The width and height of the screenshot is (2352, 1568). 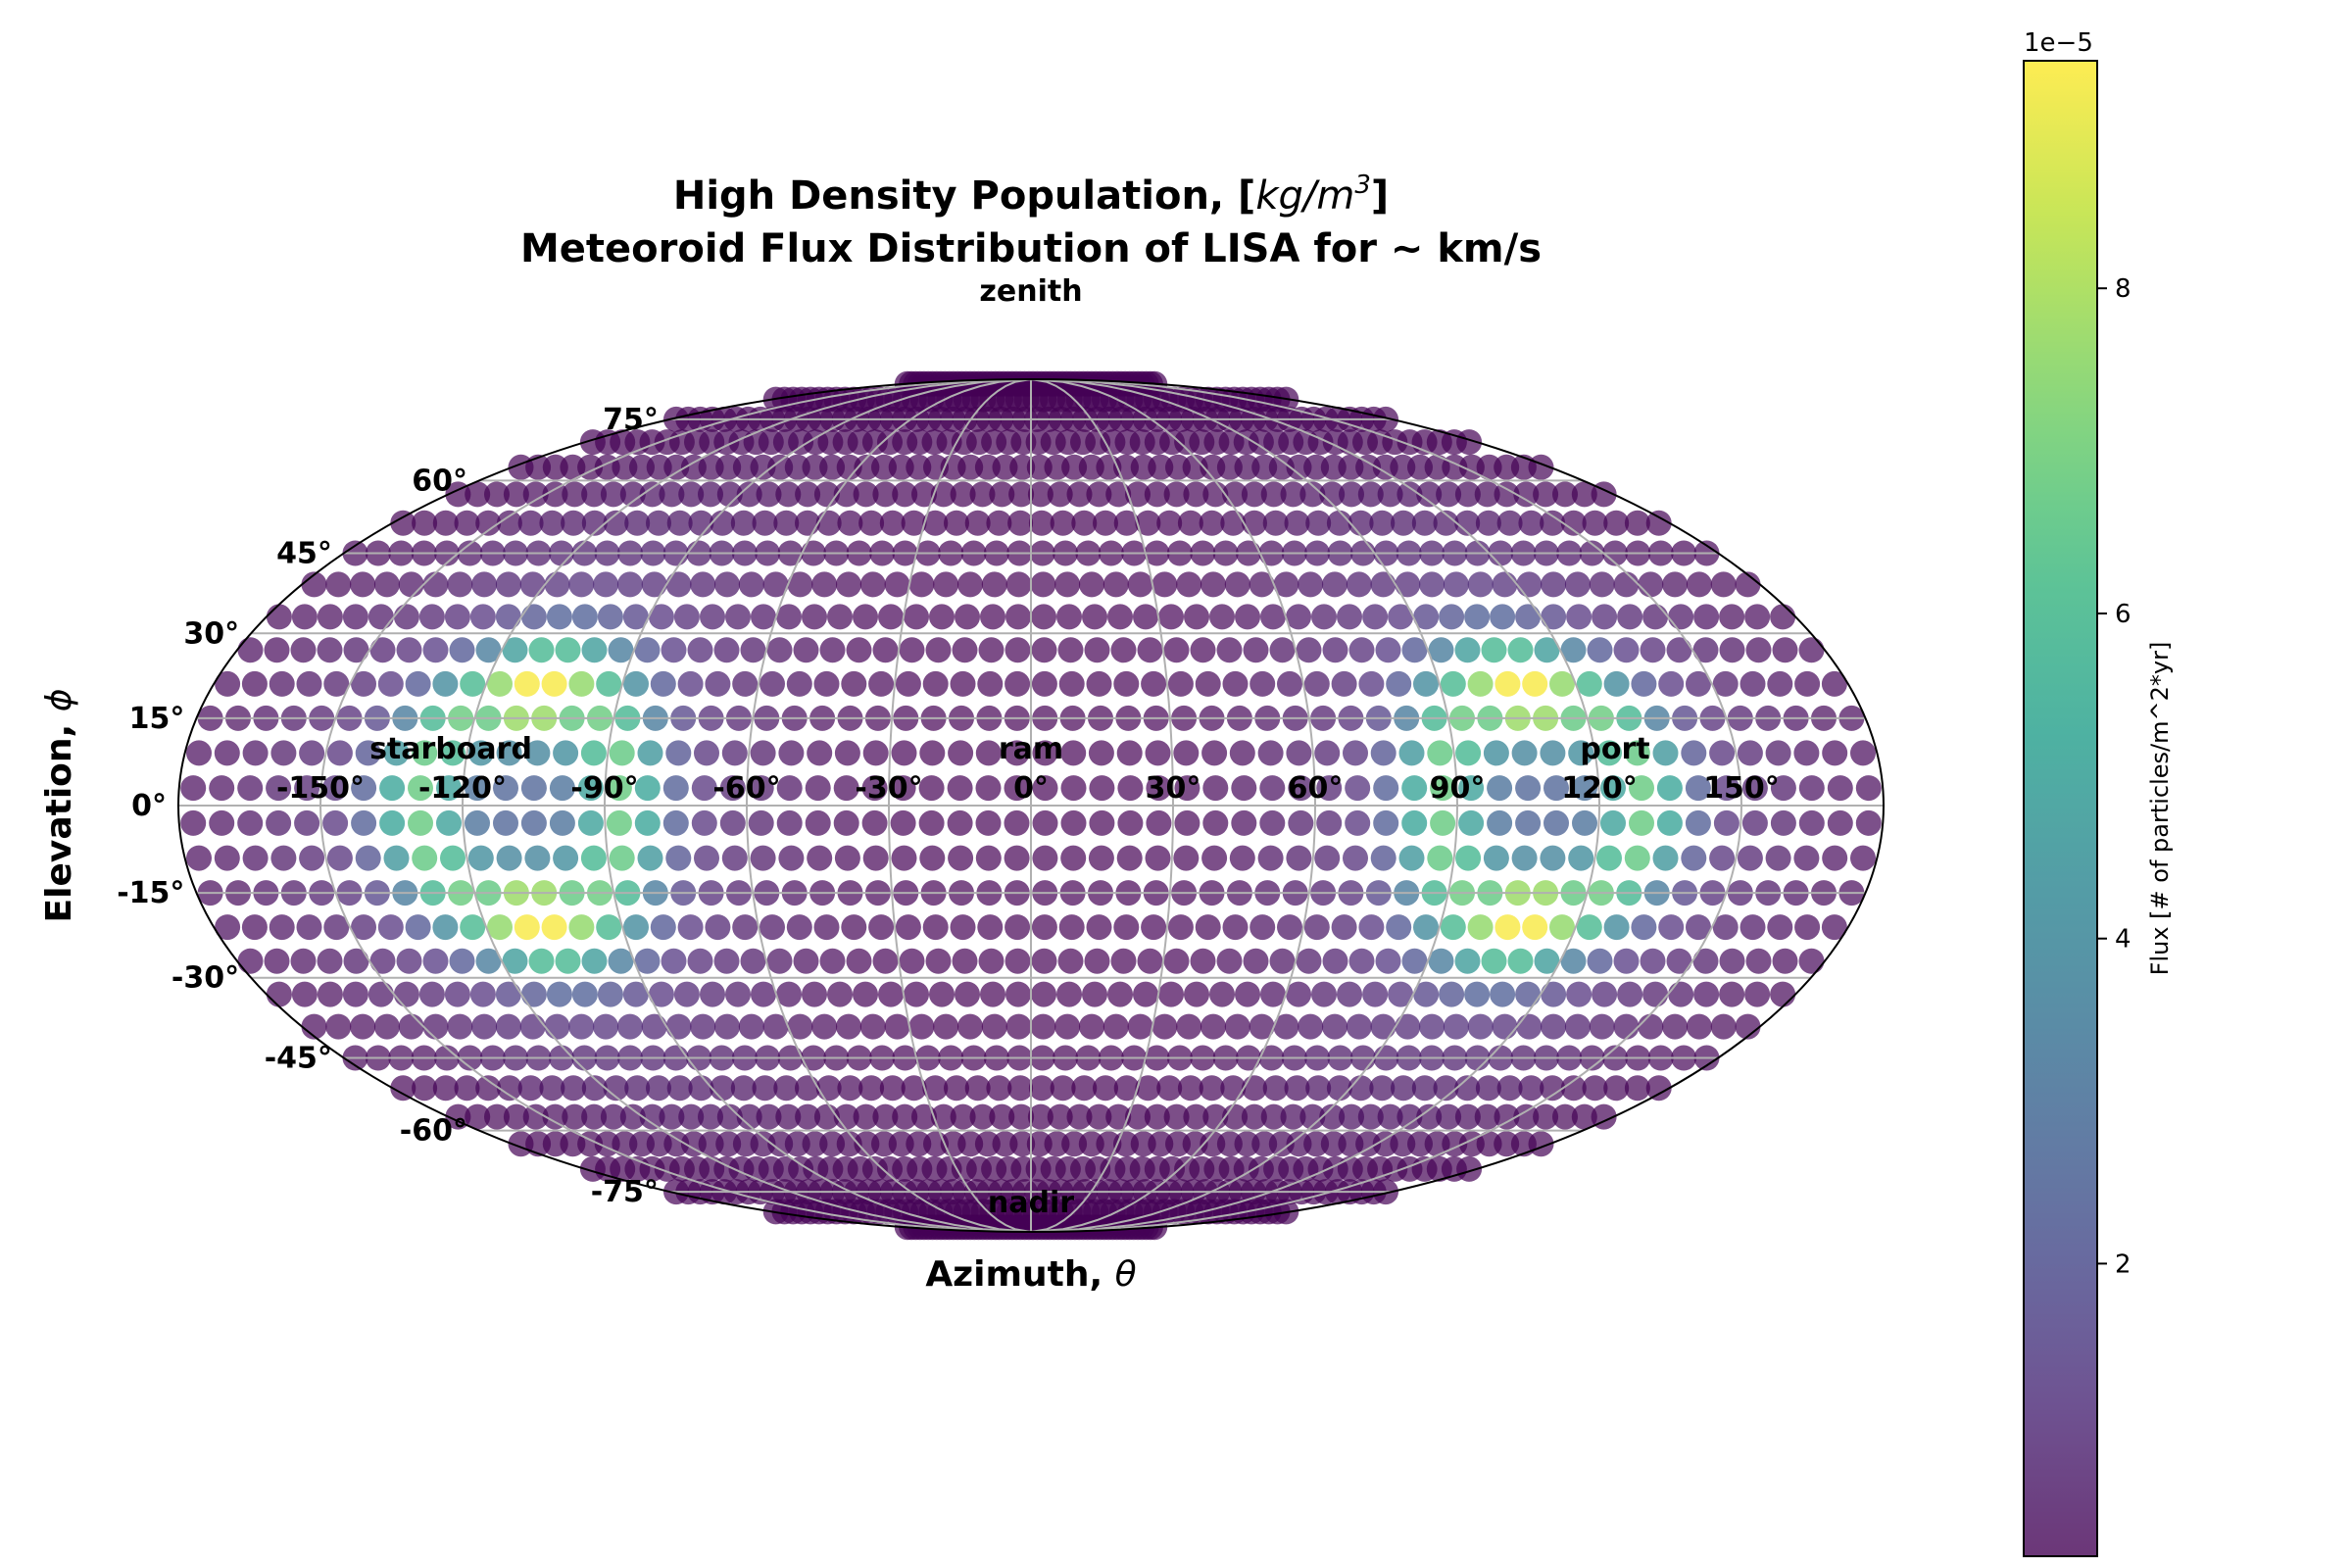 What do you see at coordinates (1741, 788) in the screenshot?
I see `x-tick-label: 150°` at bounding box center [1741, 788].